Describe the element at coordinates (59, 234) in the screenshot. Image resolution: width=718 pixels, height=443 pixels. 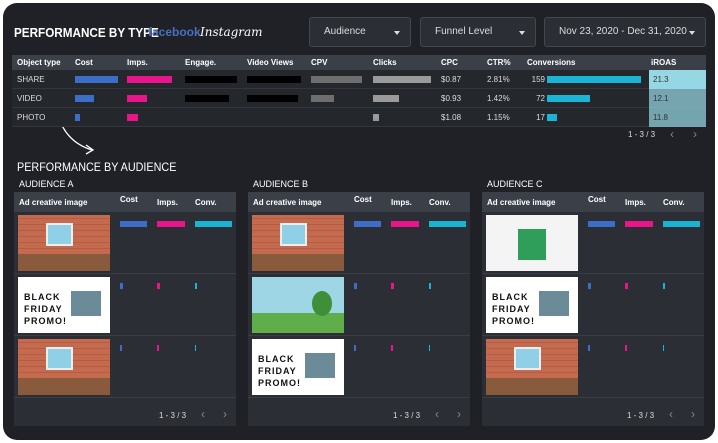
I see `thumb-window` at that location.